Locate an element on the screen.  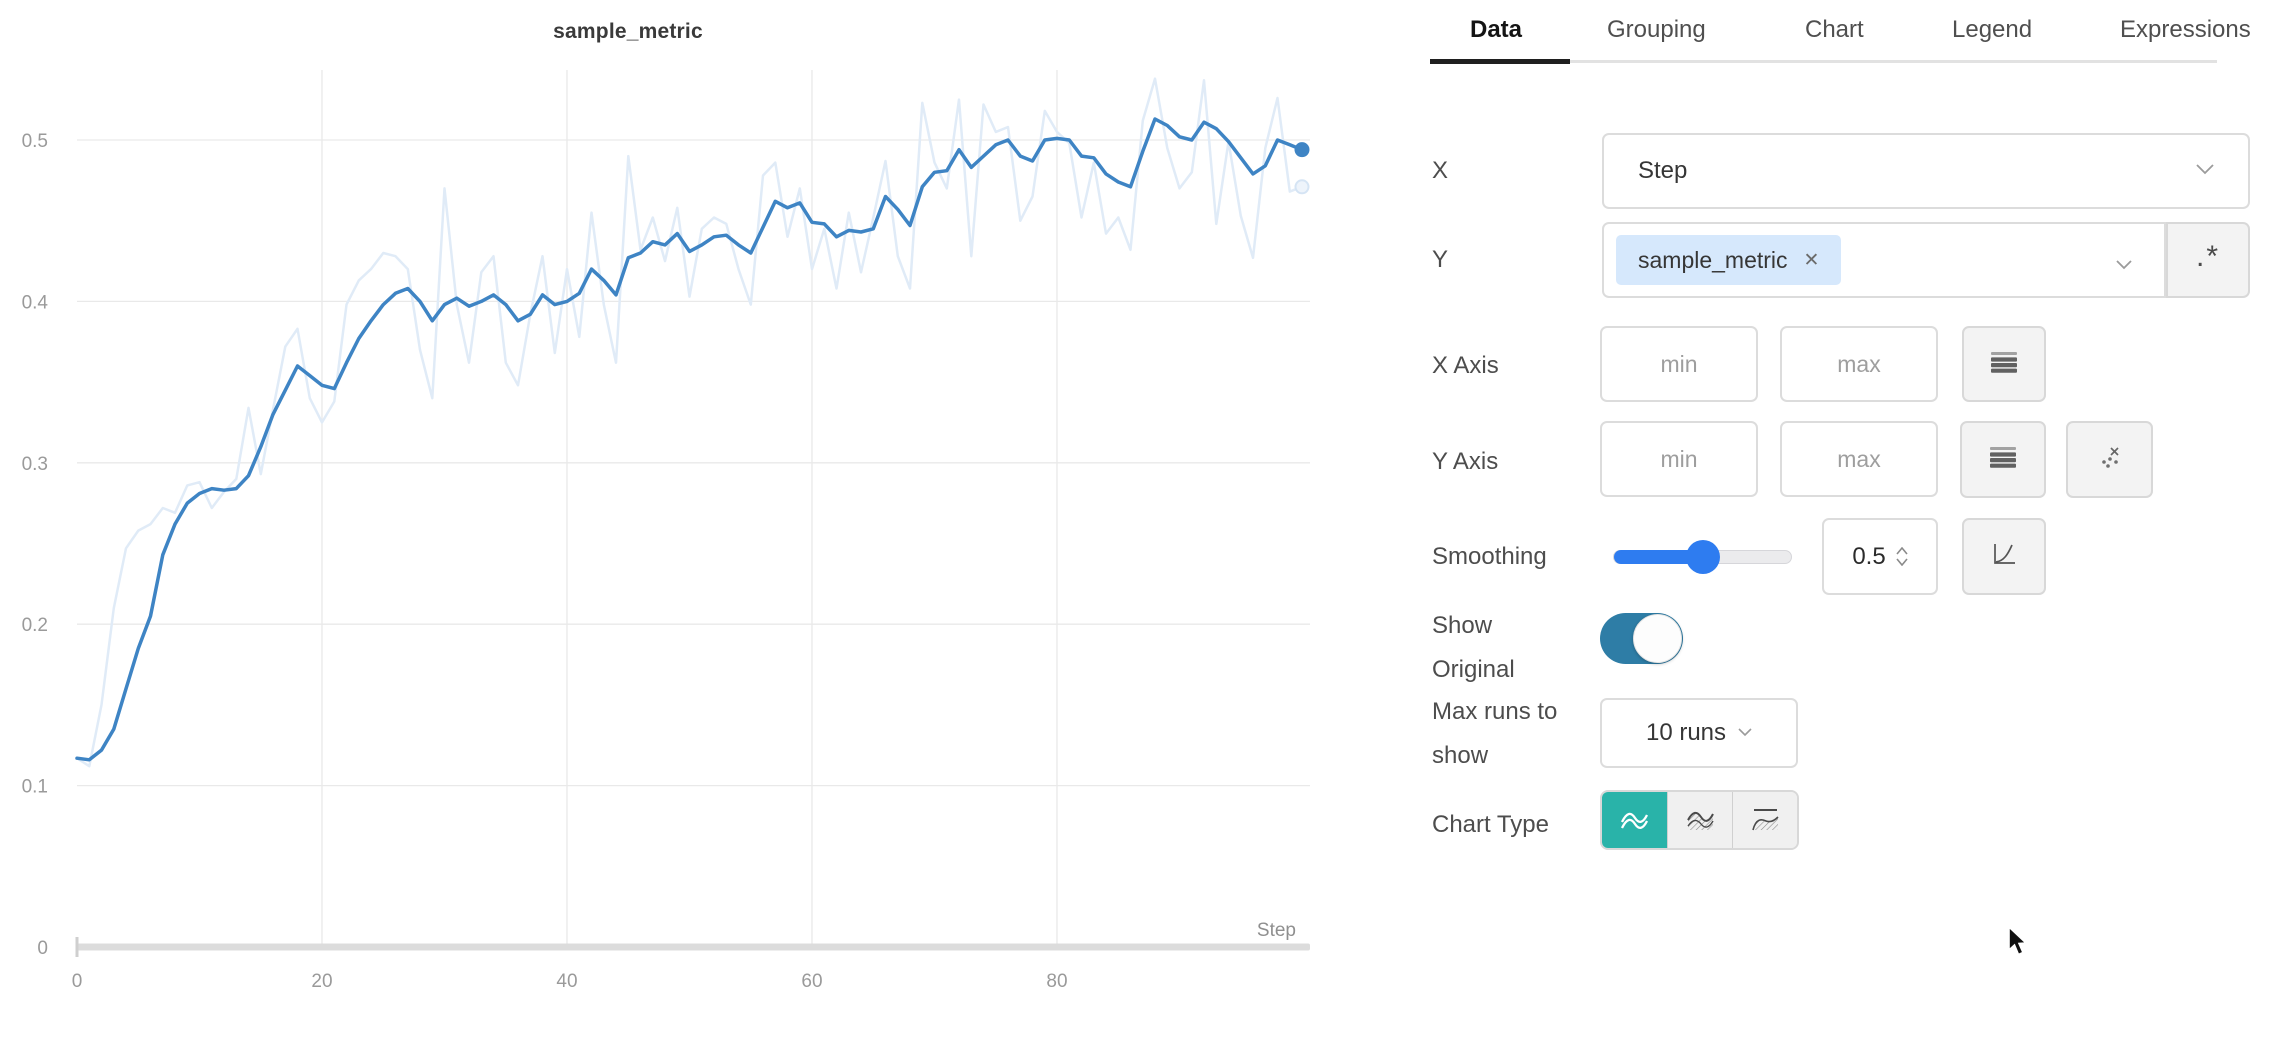
toggle-knob is located at coordinates (1657, 638).